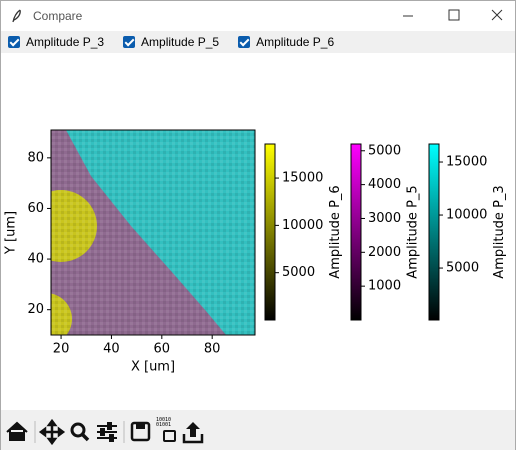 The image size is (516, 455). Describe the element at coordinates (193, 433) in the screenshot. I see `export-button` at that location.